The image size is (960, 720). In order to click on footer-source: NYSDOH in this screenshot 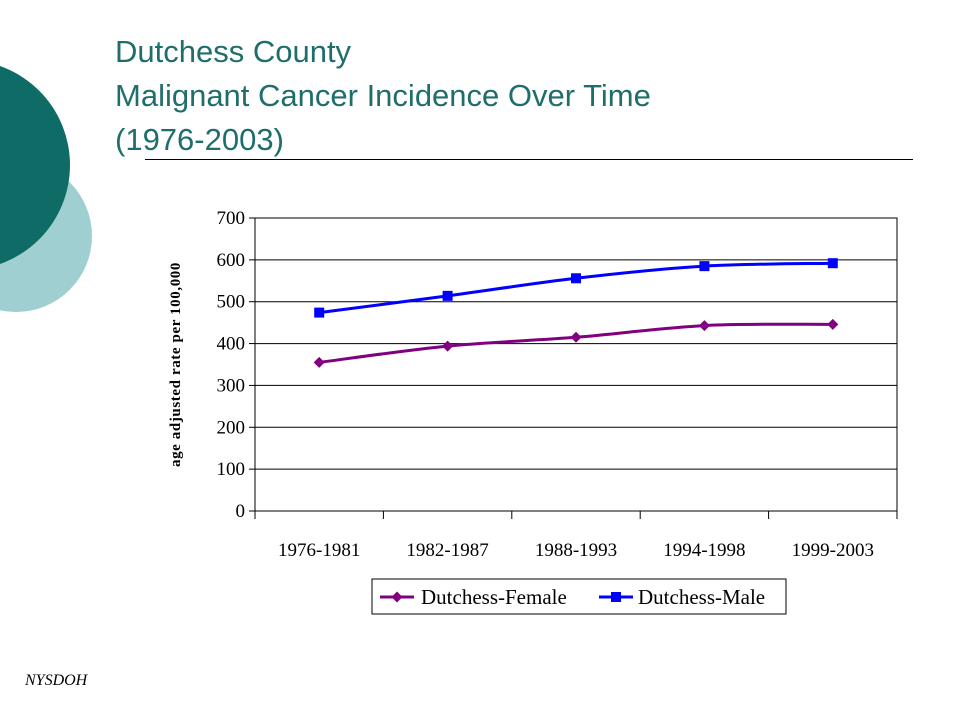, I will do `click(56, 680)`.